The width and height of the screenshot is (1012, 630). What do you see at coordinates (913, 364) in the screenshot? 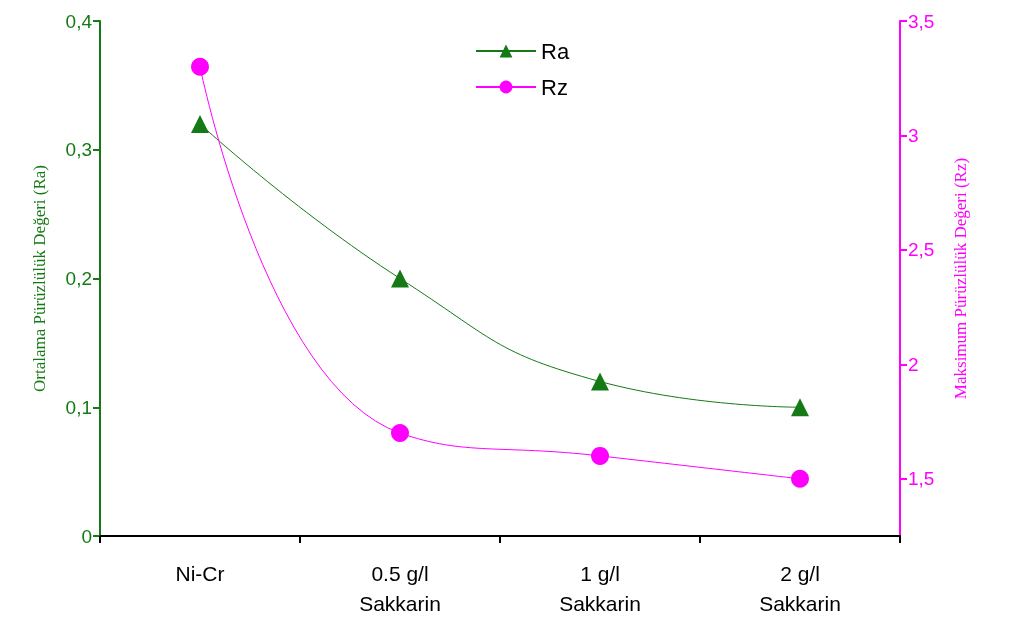
I see `y2-tick-label: 2` at bounding box center [913, 364].